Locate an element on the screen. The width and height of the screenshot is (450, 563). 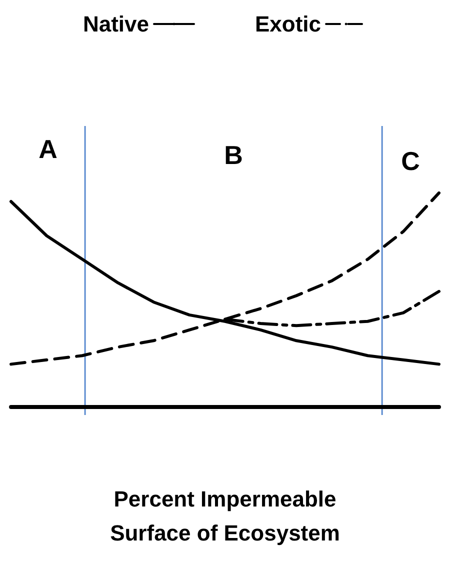
x-axis-title: Percent Impermeable Surface of Ecosystem is located at coordinates (225, 516).